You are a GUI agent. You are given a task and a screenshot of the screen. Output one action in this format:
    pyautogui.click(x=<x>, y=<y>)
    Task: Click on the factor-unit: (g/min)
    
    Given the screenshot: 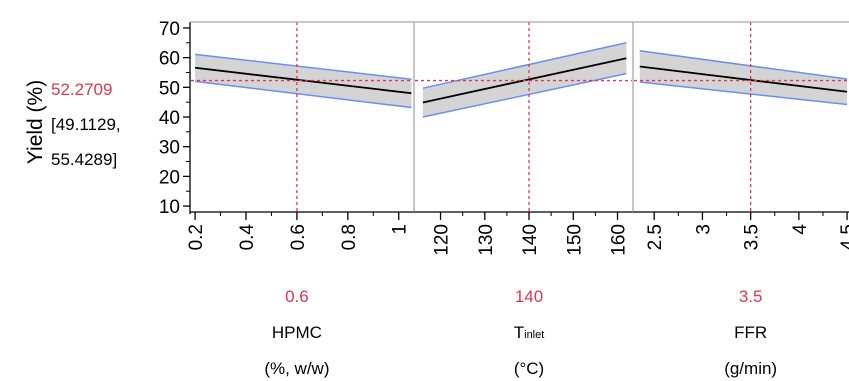 What is the action you would take?
    pyautogui.click(x=750, y=368)
    